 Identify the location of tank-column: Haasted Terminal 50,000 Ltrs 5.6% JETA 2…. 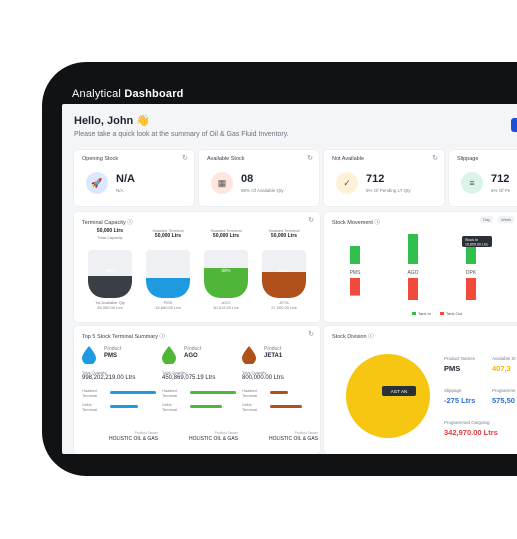
(284, 269).